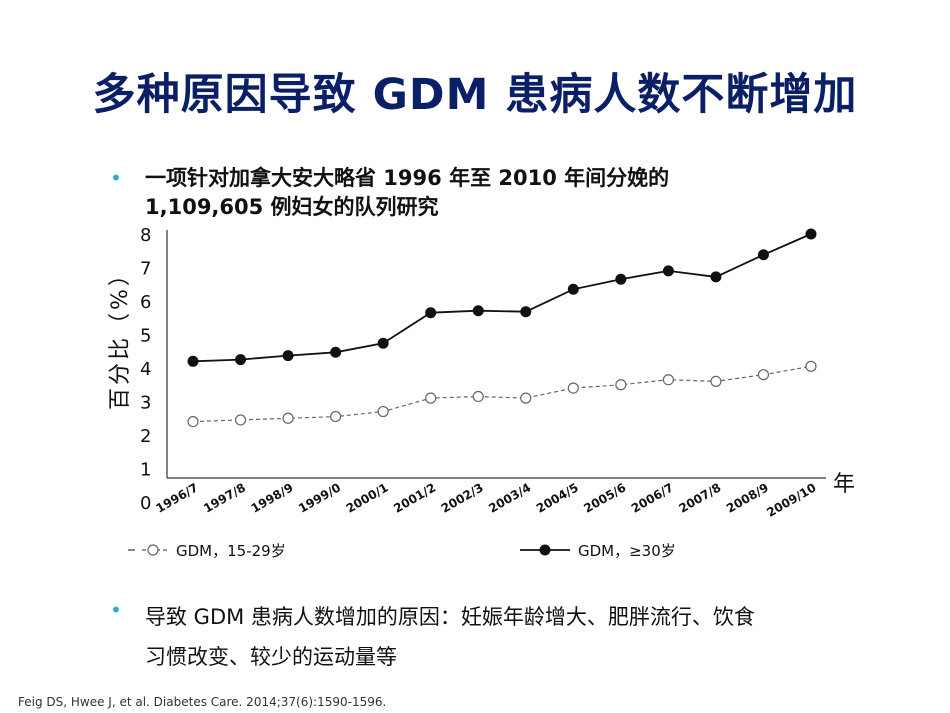  I want to click on x-tick-label: 1997/8, so click(224, 497).